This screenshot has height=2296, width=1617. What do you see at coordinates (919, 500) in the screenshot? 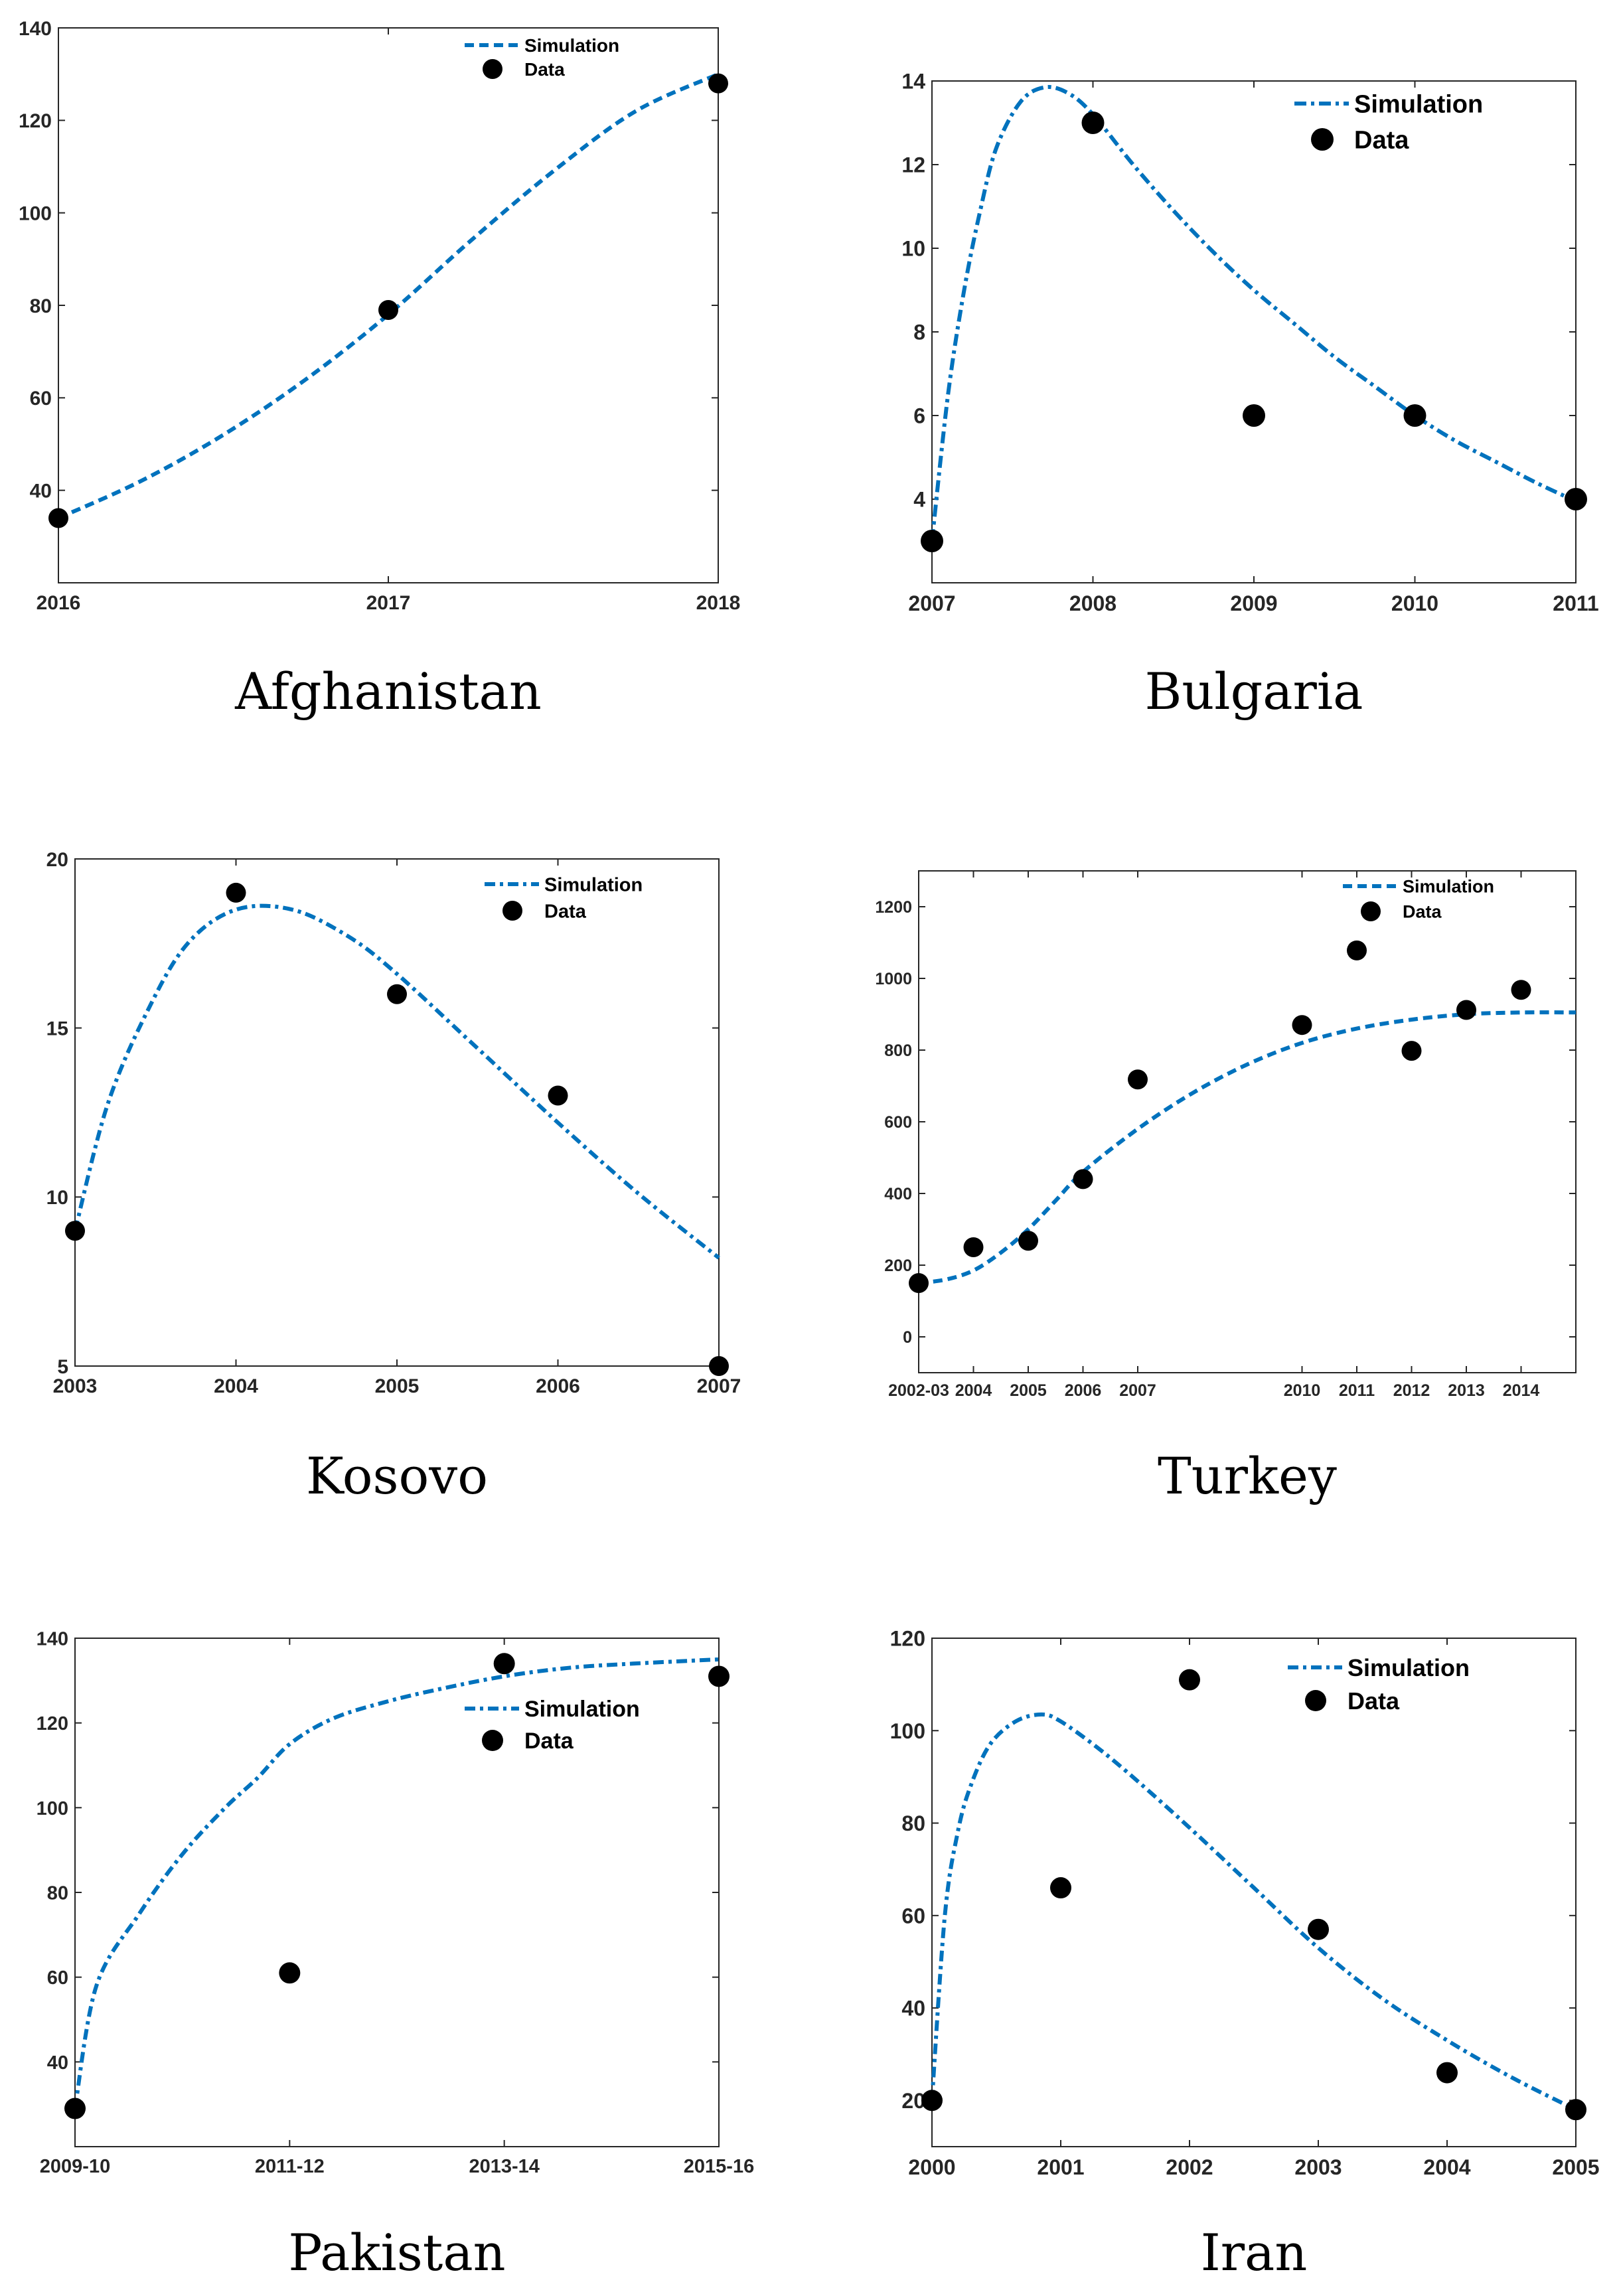
I see `y-tick-label: 4` at bounding box center [919, 500].